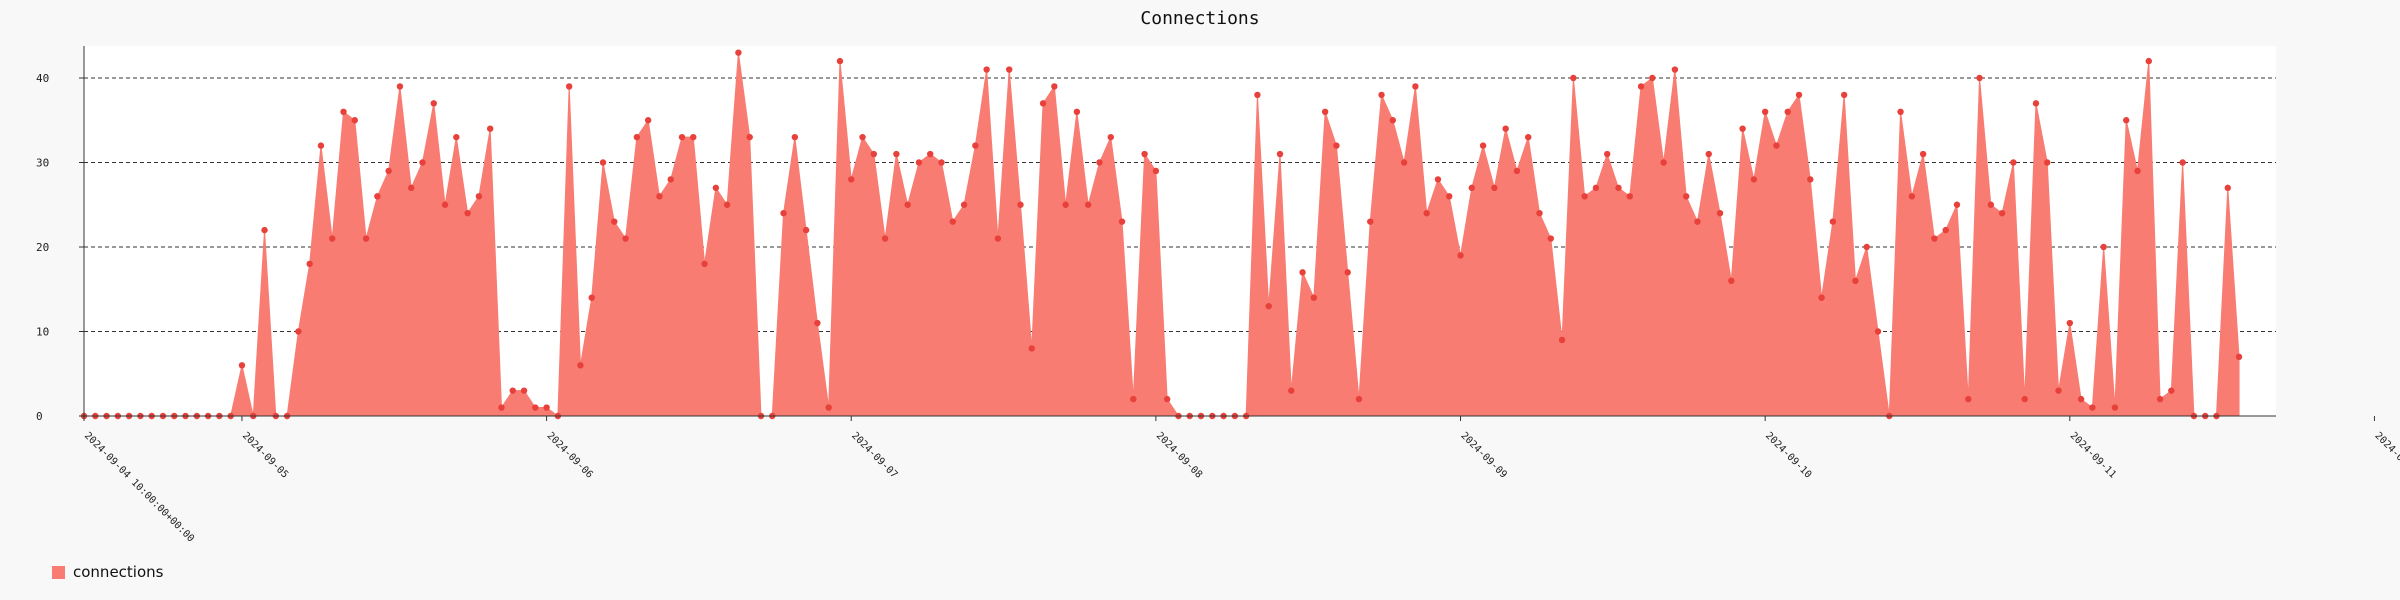  I want to click on x-tick-label: 2024-09-11, so click(2093, 455).